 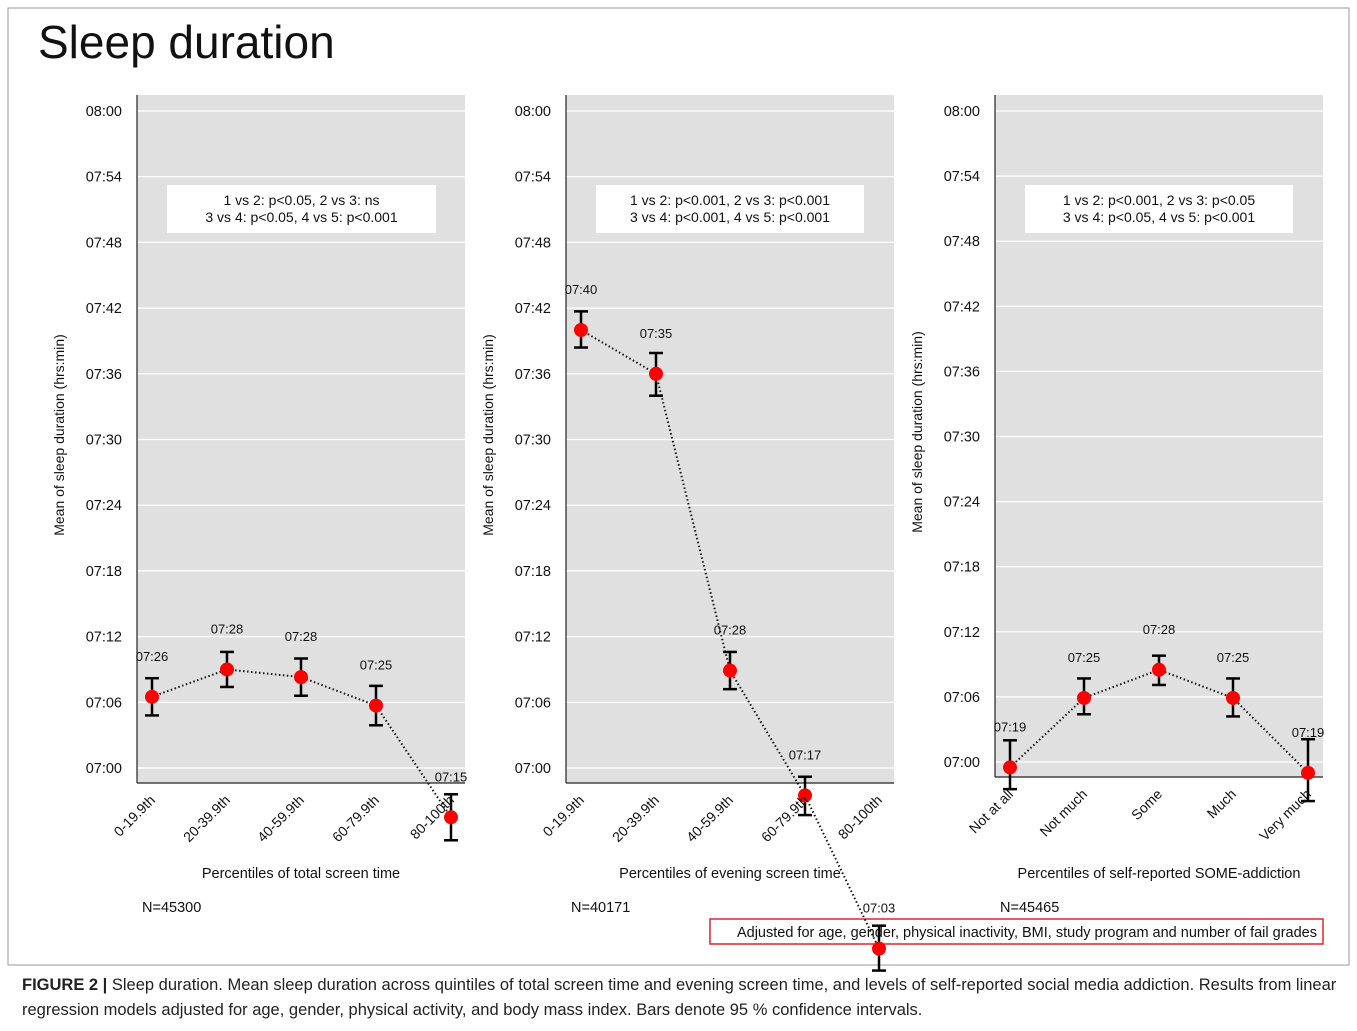 What do you see at coordinates (171, 908) in the screenshot?
I see `sample-size-label: N=45300` at bounding box center [171, 908].